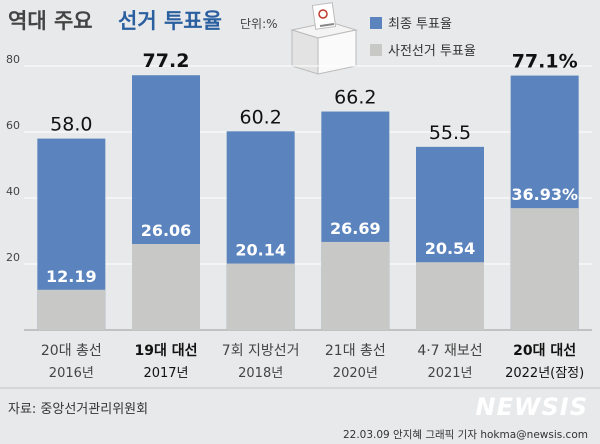 The height and width of the screenshot is (444, 600). Describe the element at coordinates (545, 62) in the screenshot. I see `label-final: 77.1%` at that location.